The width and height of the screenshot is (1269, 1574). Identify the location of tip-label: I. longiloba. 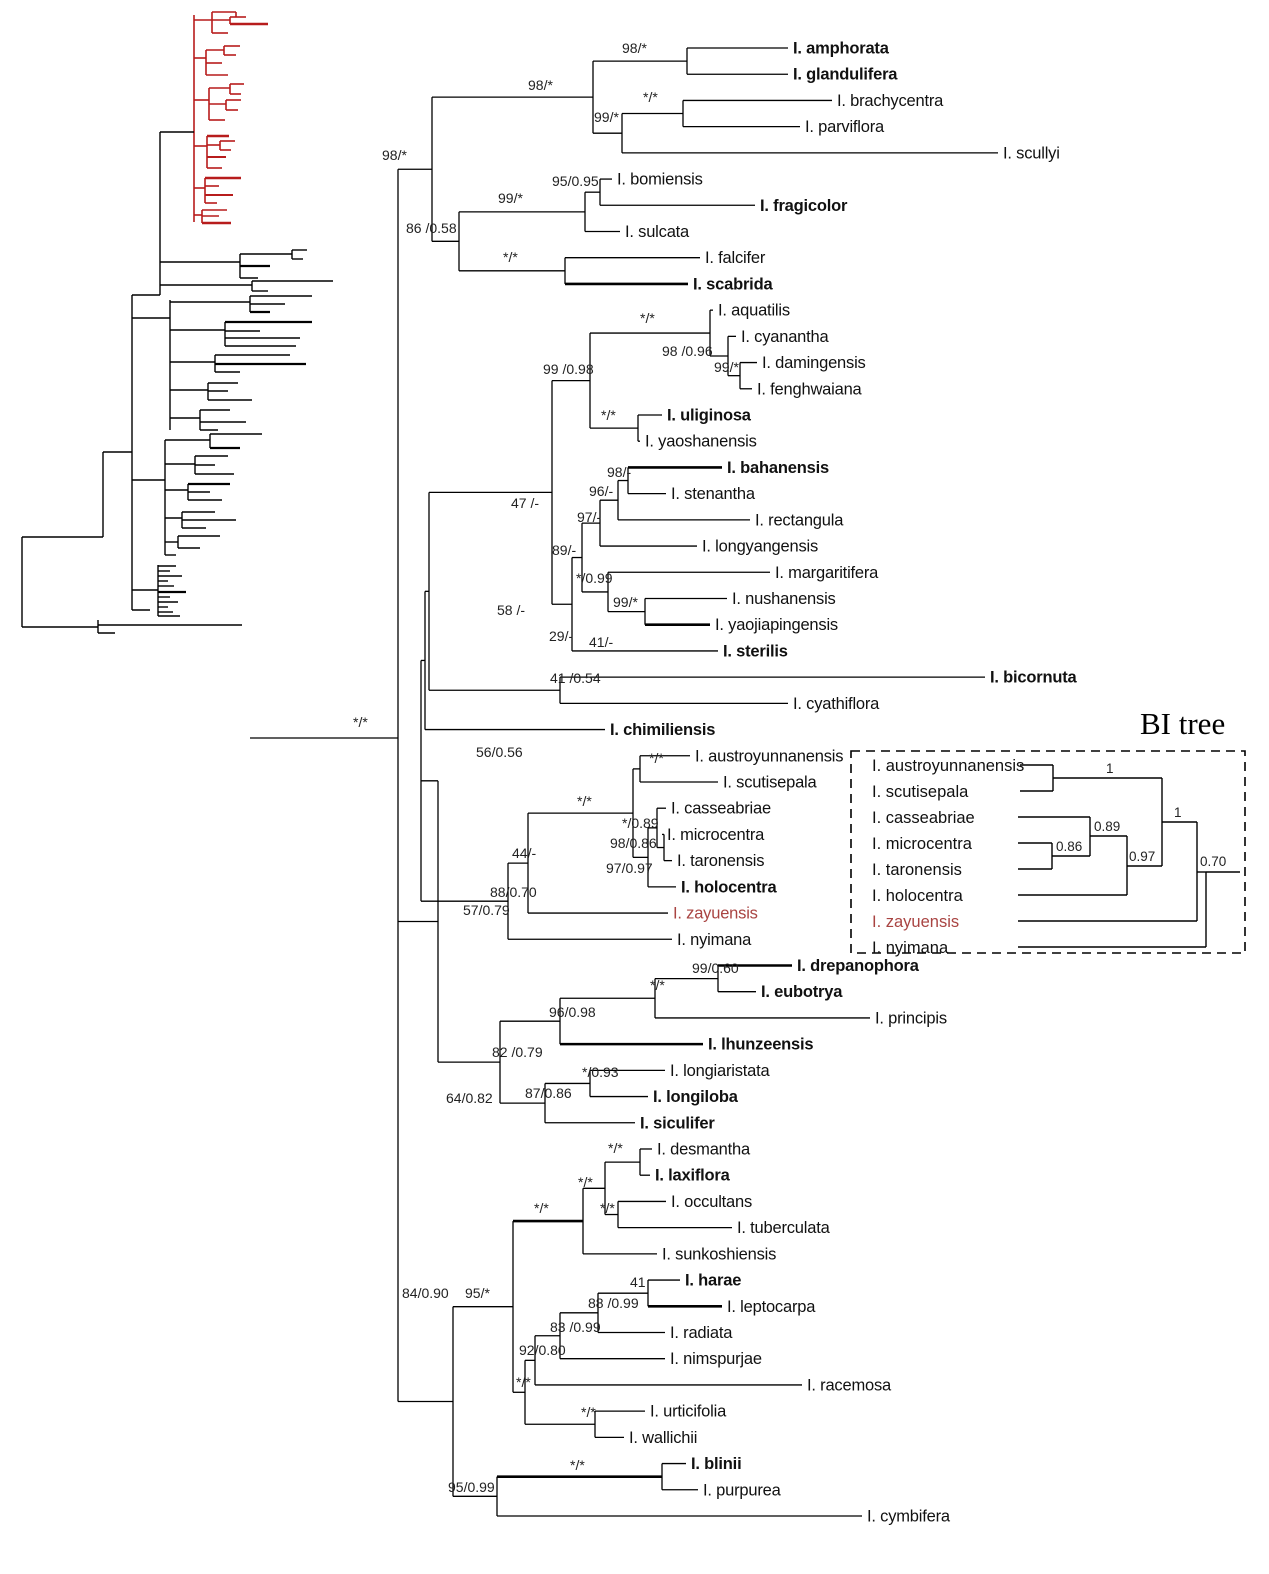
(696, 1097).